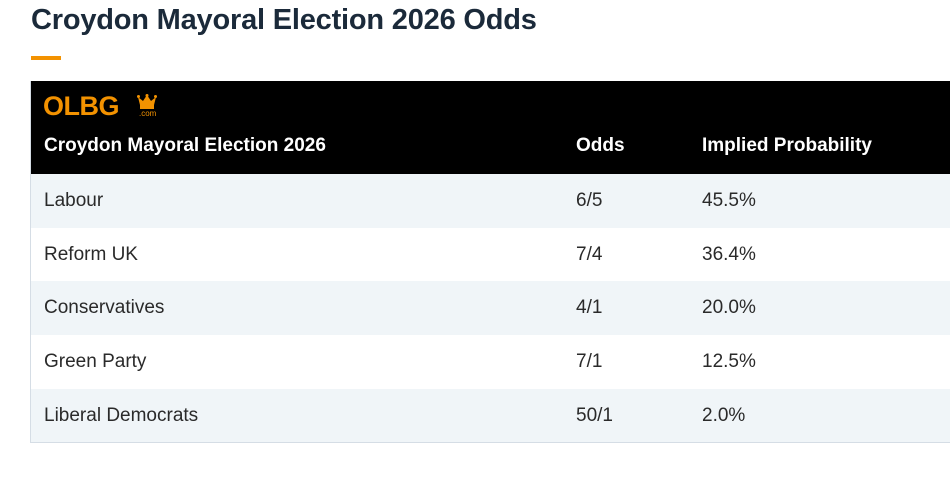 Image resolution: width=950 pixels, height=480 pixels. I want to click on candidate-name: Liberal Democrats, so click(121, 415).